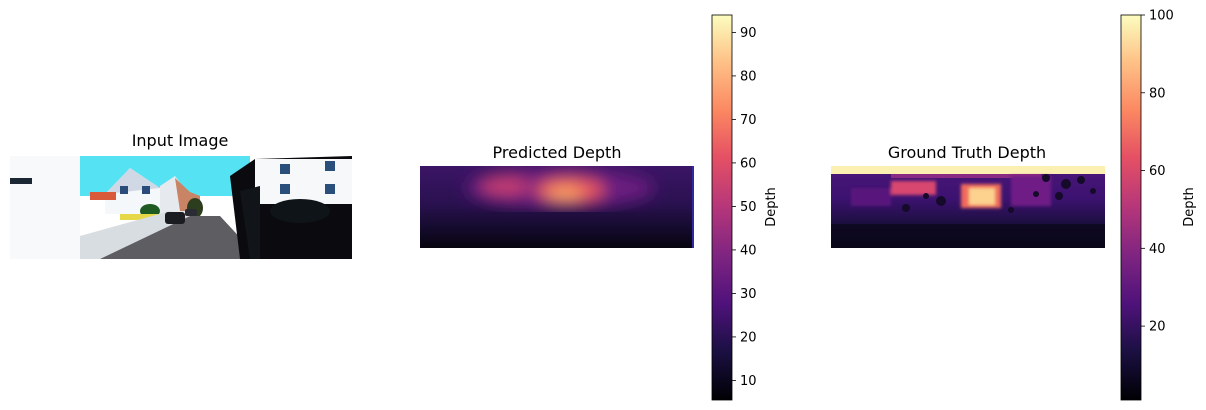 The height and width of the screenshot is (410, 1206). What do you see at coordinates (180, 140) in the screenshot?
I see `input-image-title: Input Image` at bounding box center [180, 140].